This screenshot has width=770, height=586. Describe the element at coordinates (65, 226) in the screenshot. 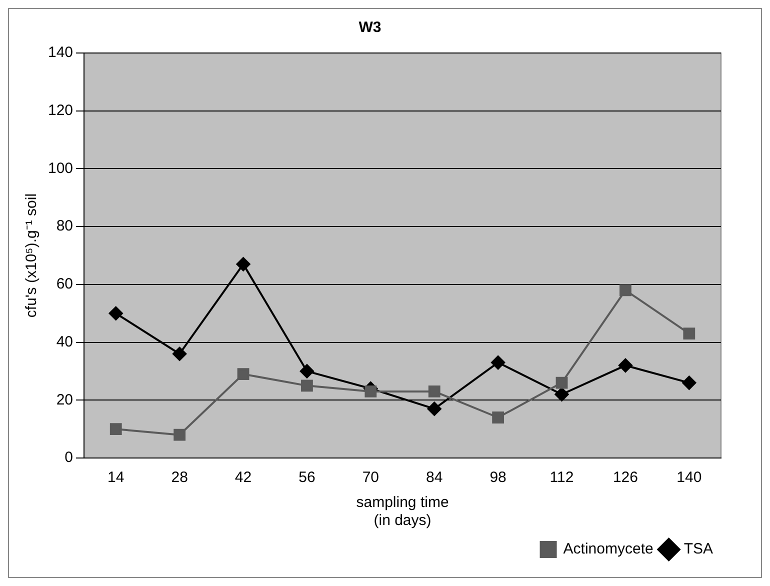

I see `y-tick-label: 80` at that location.